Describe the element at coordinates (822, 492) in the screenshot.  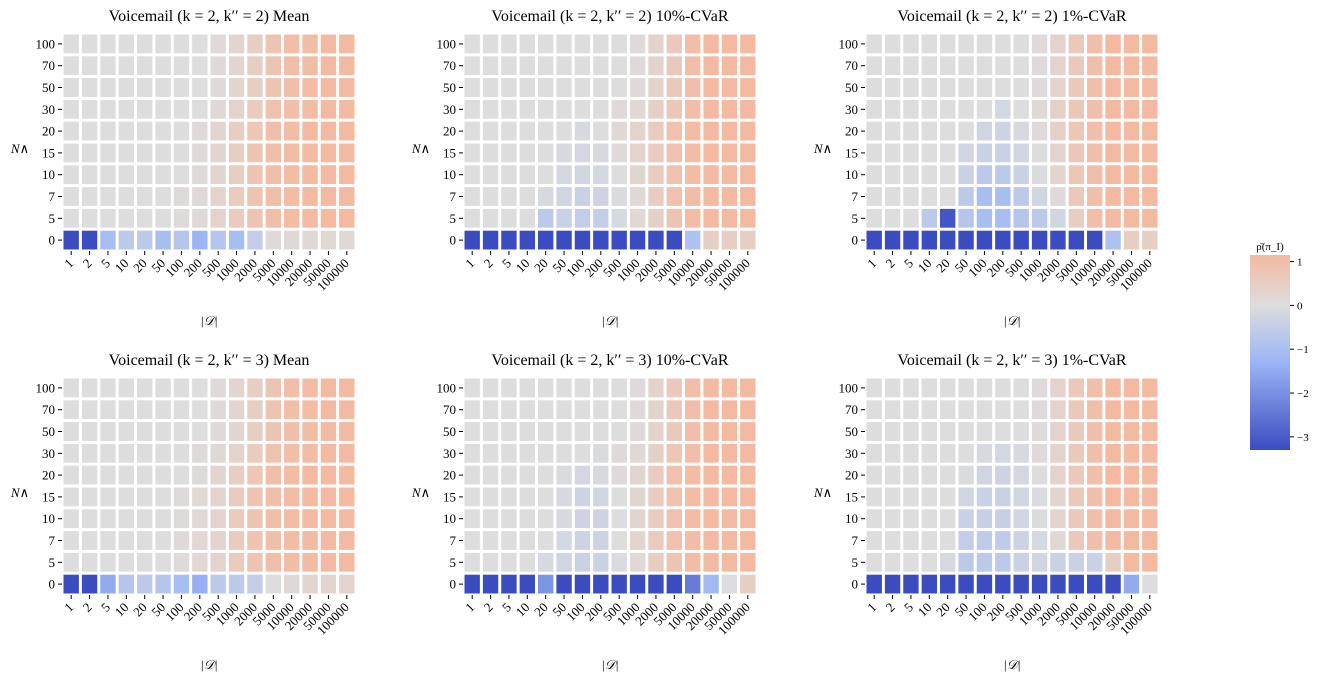
I see `y-axis-label: N∧` at that location.